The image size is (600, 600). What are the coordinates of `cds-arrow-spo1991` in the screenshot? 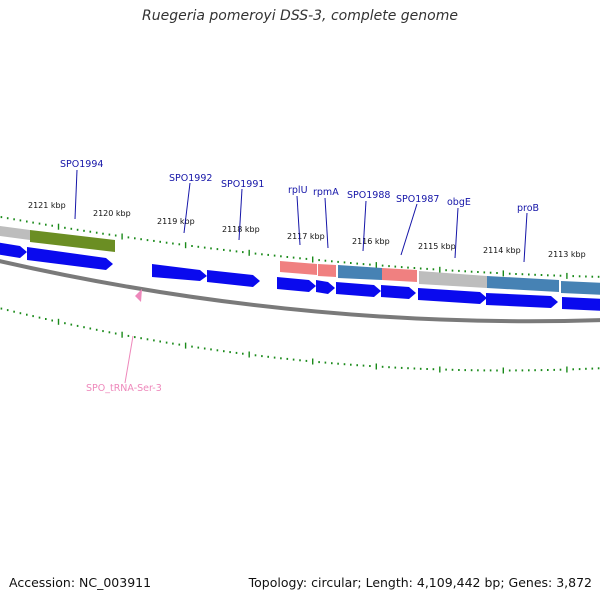 It's located at (233, 278).